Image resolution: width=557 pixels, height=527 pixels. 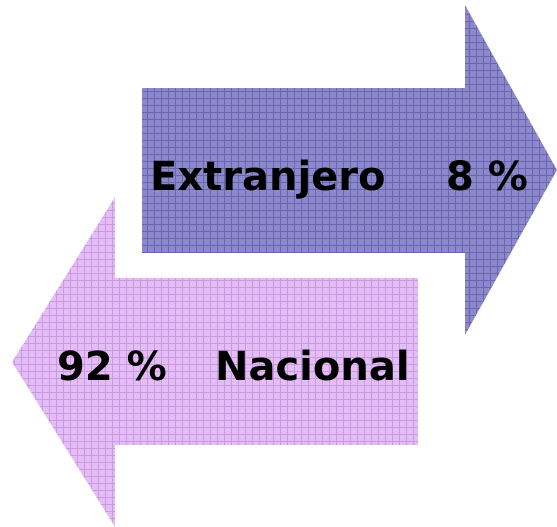 What do you see at coordinates (112, 367) in the screenshot?
I see `value: 92 %` at bounding box center [112, 367].